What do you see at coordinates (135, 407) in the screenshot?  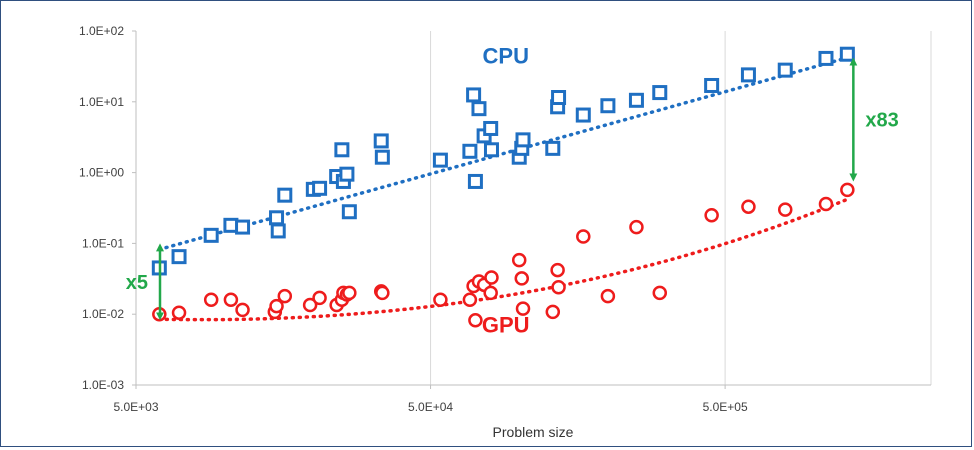 I see `x-tick-label: 5.0E+03` at bounding box center [135, 407].